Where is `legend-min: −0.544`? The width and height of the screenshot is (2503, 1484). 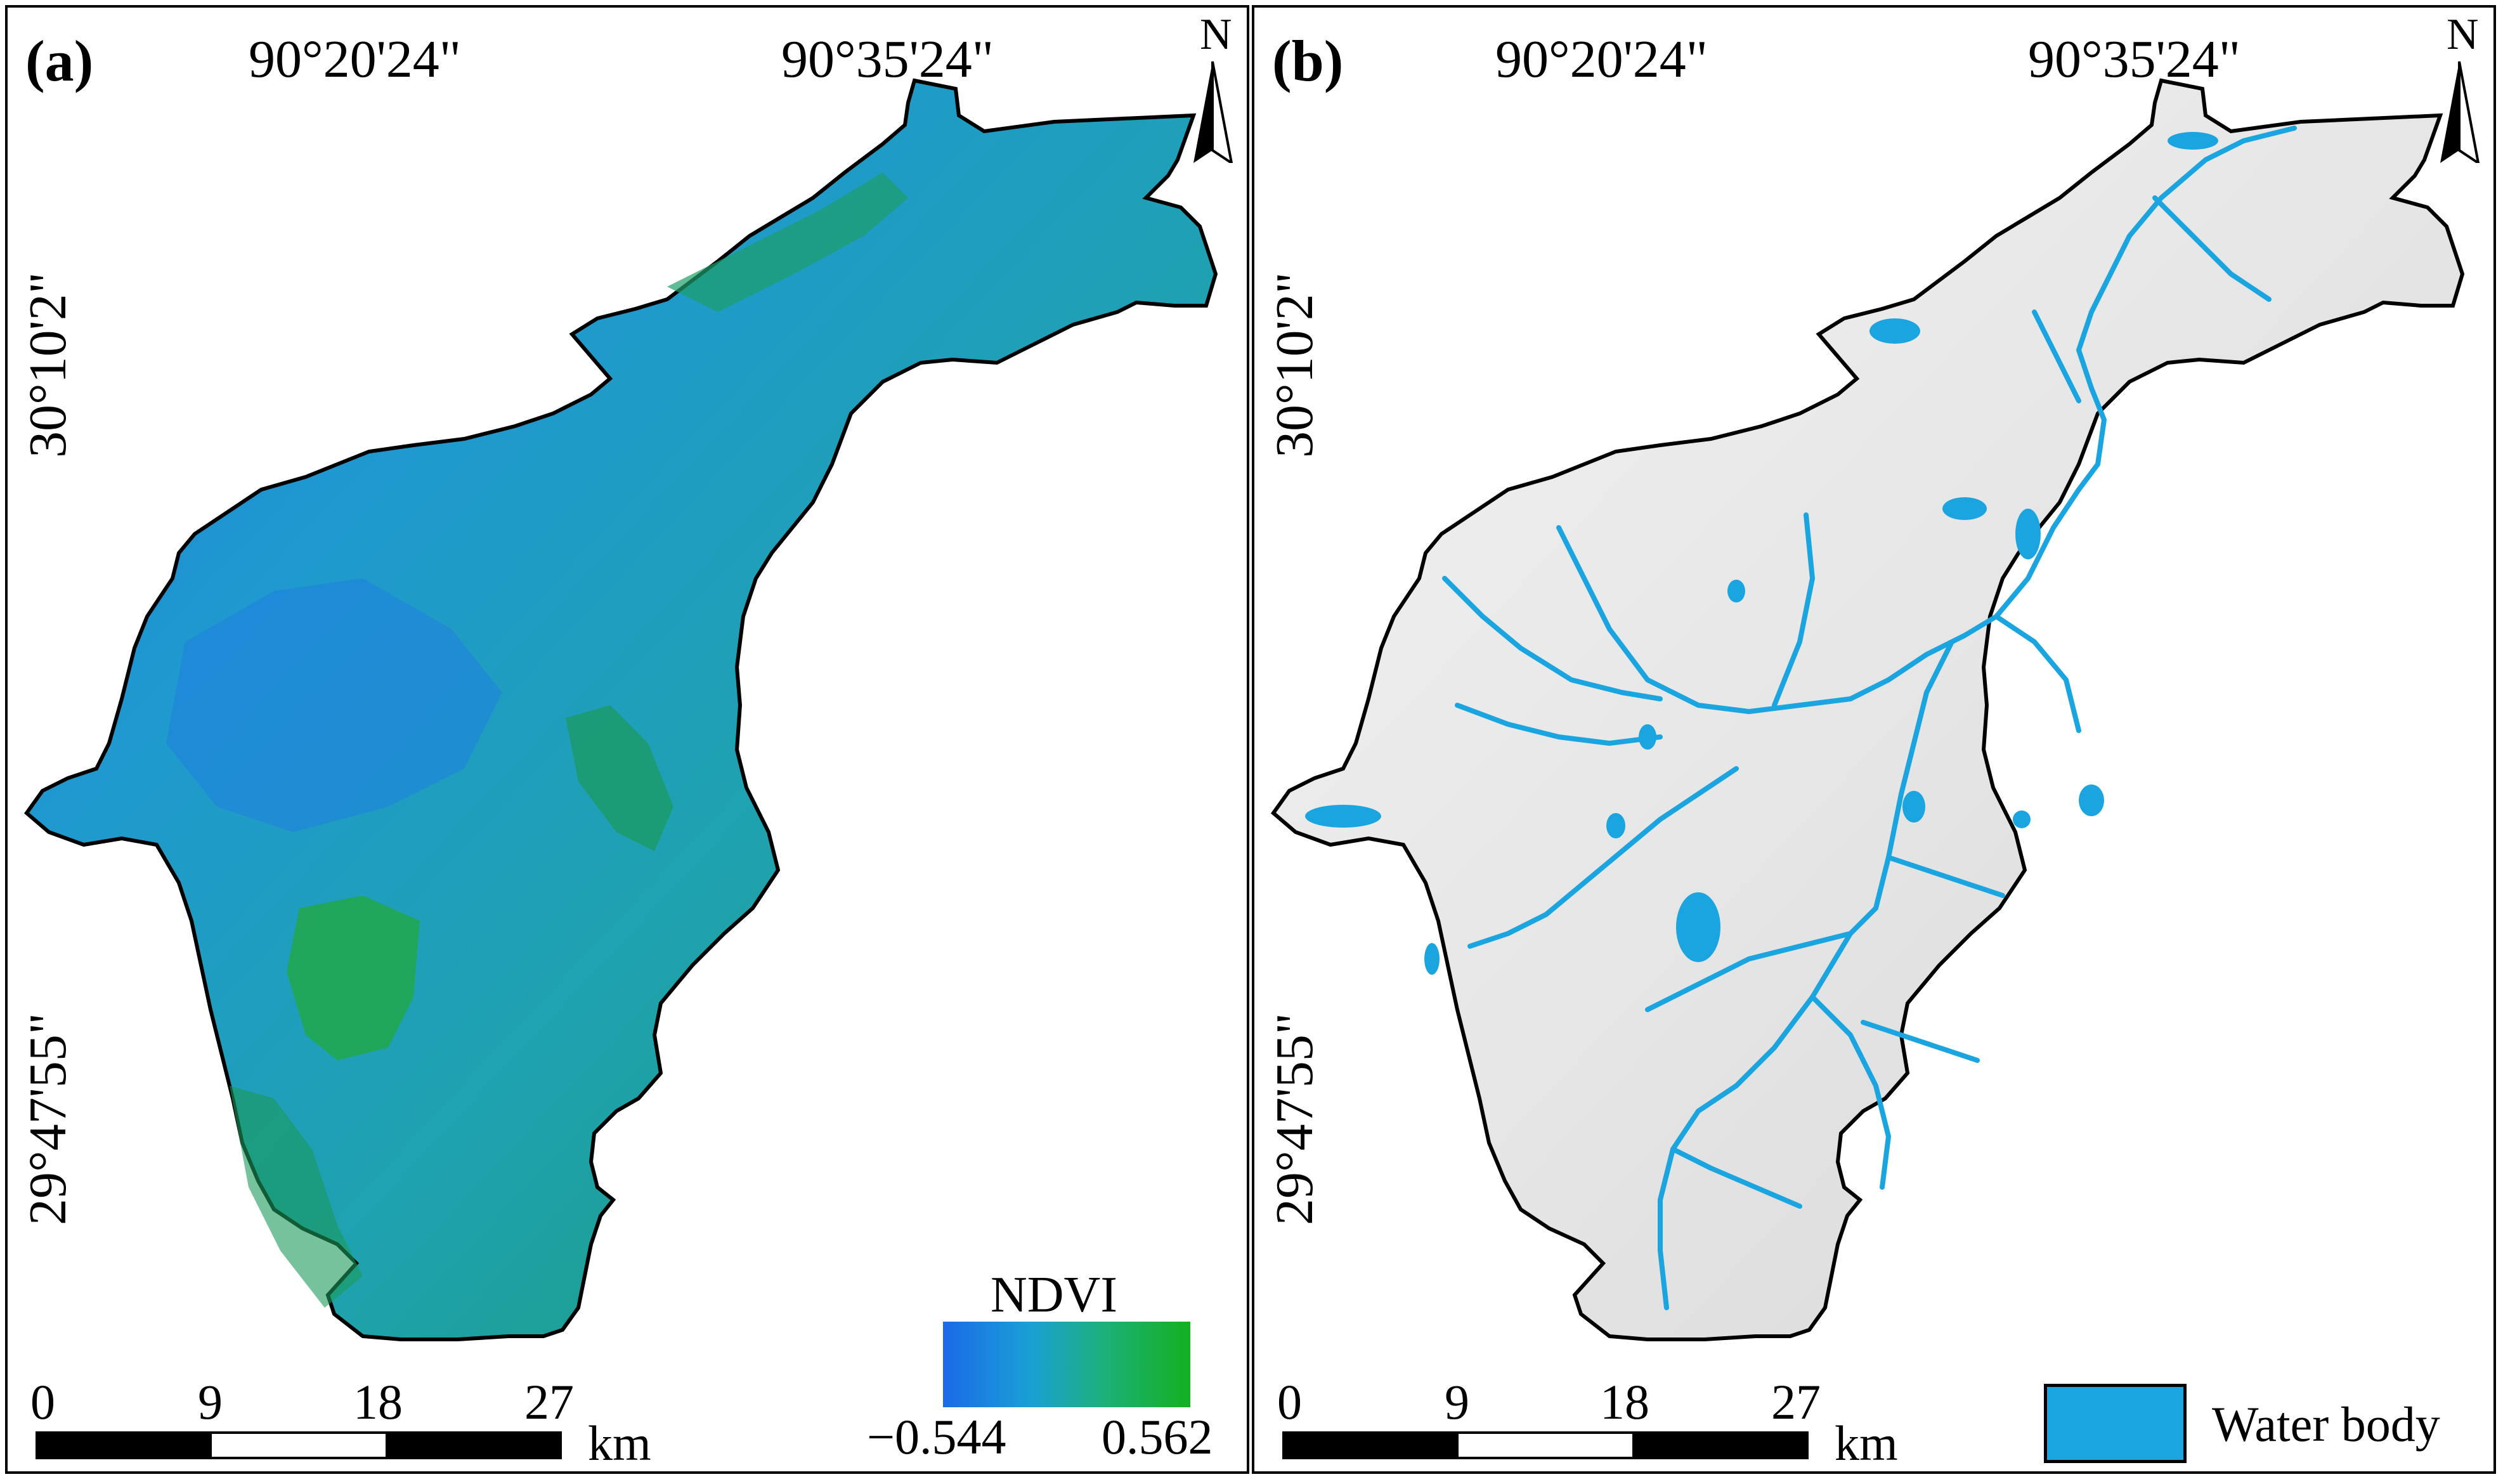 legend-min: −0.544 is located at coordinates (936, 1436).